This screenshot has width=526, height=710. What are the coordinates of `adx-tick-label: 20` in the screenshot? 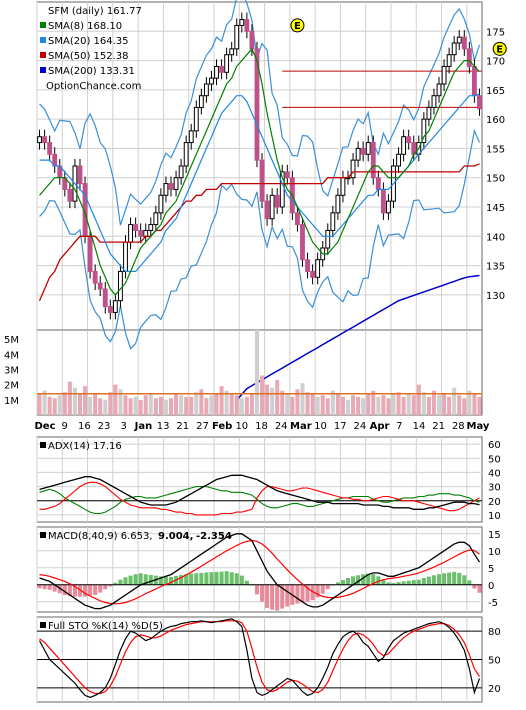 It's located at (494, 502).